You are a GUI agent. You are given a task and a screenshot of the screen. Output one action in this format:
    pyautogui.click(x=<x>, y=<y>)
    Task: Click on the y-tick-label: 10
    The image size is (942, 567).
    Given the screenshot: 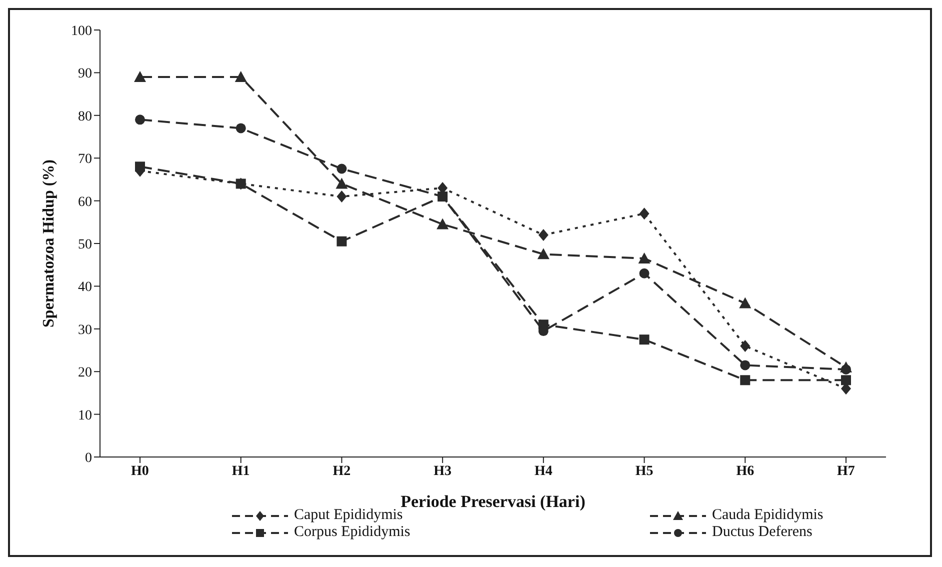 What is the action you would take?
    pyautogui.click(x=85, y=416)
    